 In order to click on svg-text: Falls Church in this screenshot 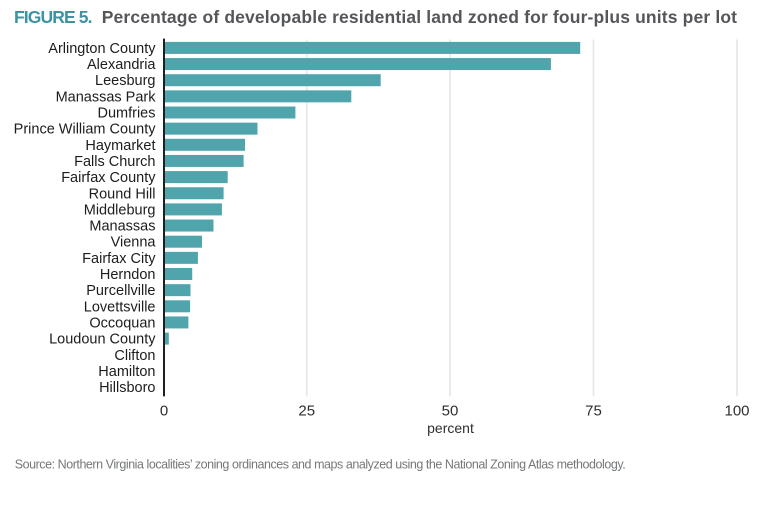, I will do `click(114, 162)`.